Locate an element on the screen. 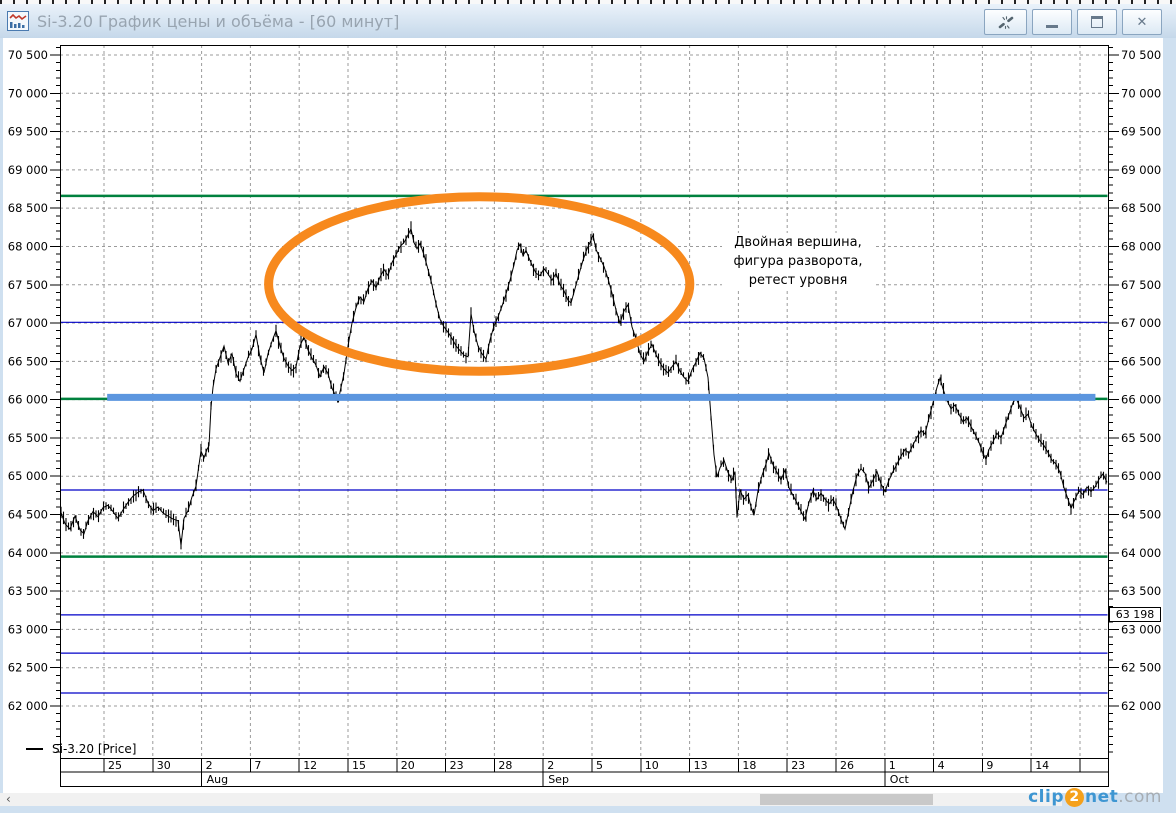 This screenshot has width=1176, height=813. svg-text: 14 is located at coordinates (1042, 765).